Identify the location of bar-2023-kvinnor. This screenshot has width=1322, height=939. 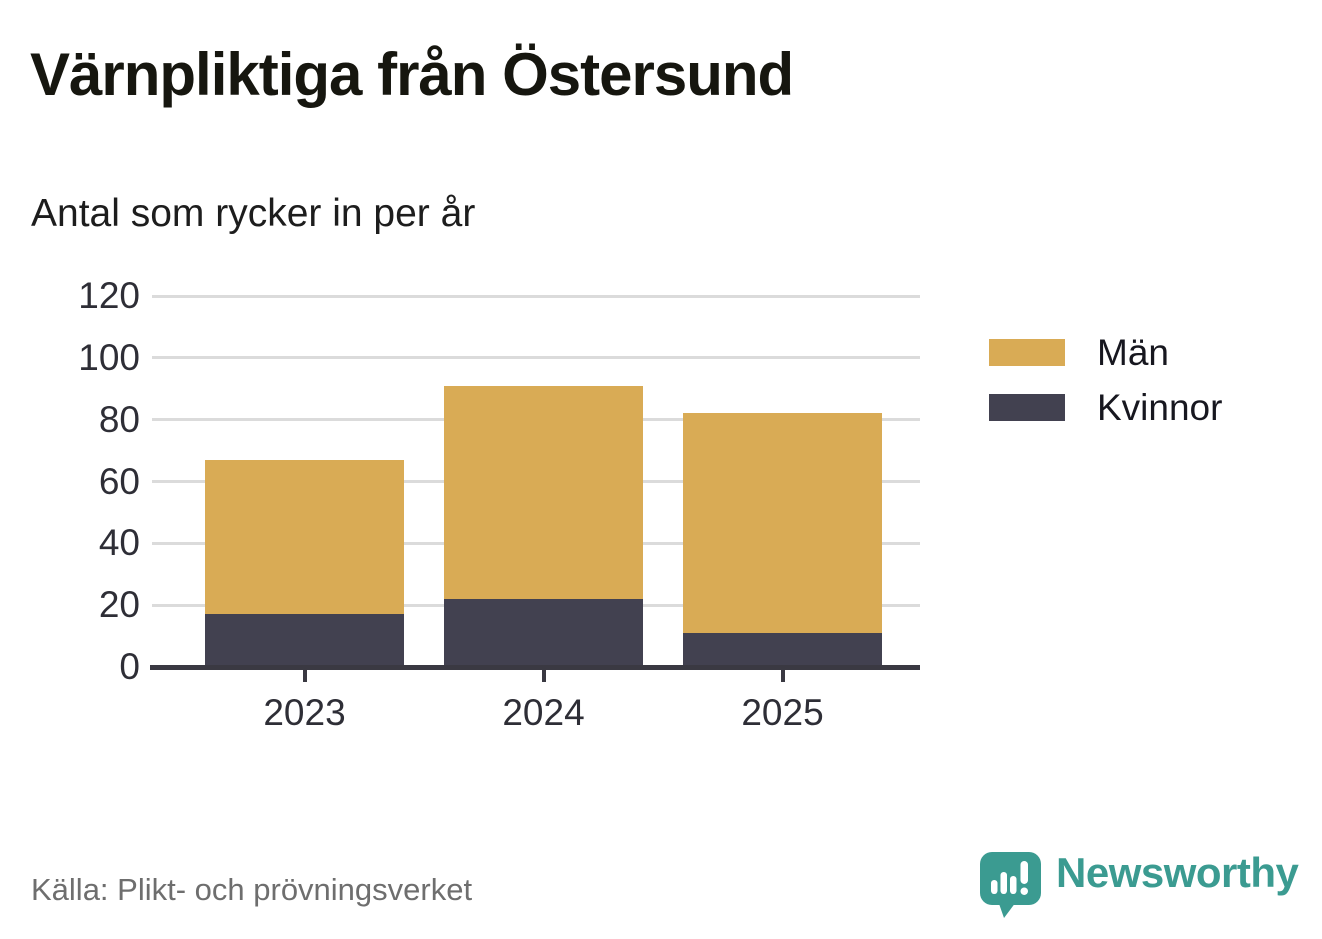
(304, 640).